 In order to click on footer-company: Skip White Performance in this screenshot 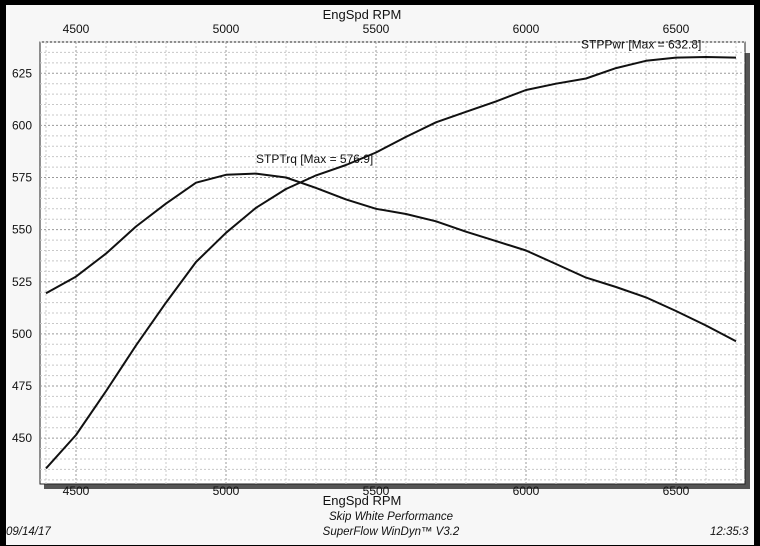, I will do `click(391, 517)`.